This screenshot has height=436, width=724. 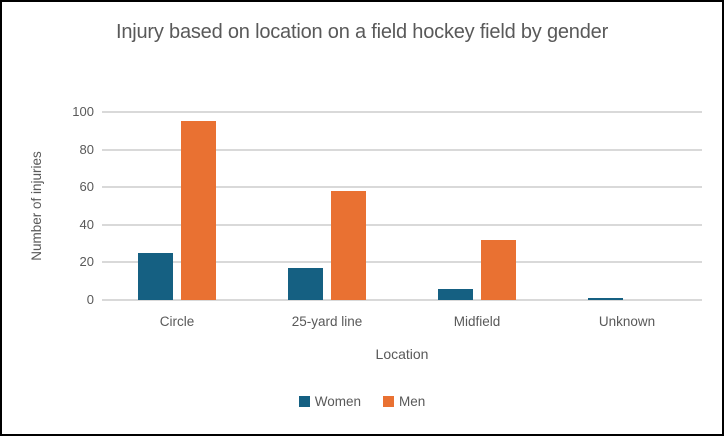 What do you see at coordinates (412, 401) in the screenshot?
I see `legend-label-men: Men` at bounding box center [412, 401].